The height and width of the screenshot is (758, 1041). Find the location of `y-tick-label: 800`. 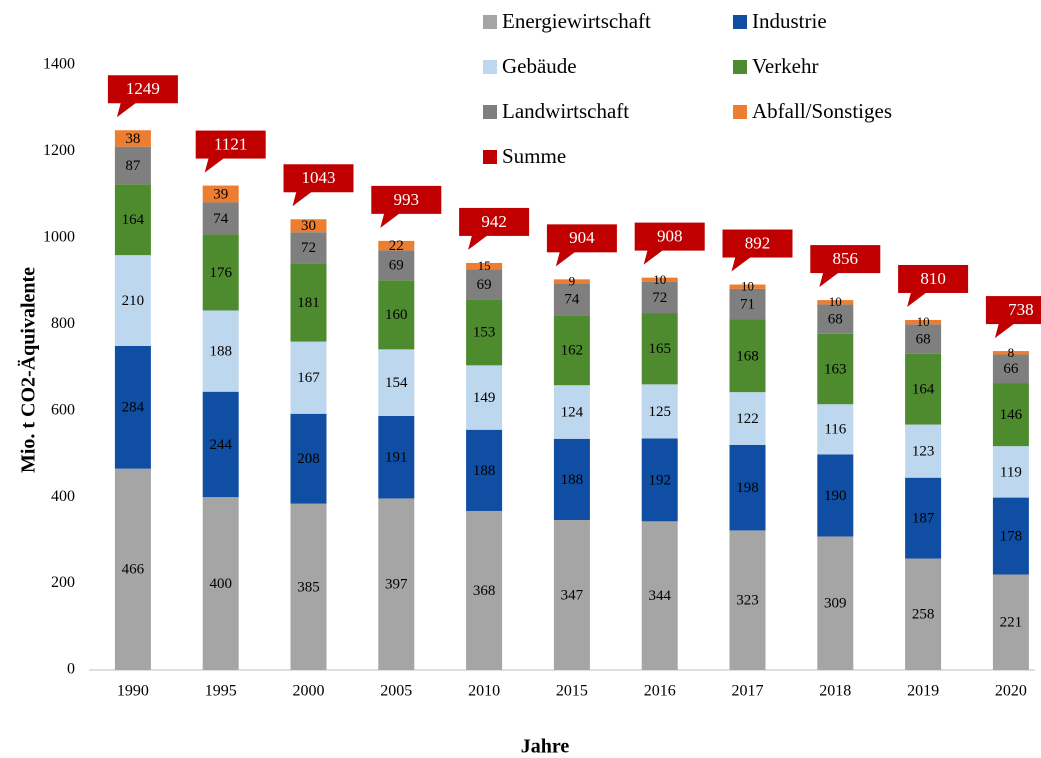

y-tick-label: 800 is located at coordinates (63, 323).